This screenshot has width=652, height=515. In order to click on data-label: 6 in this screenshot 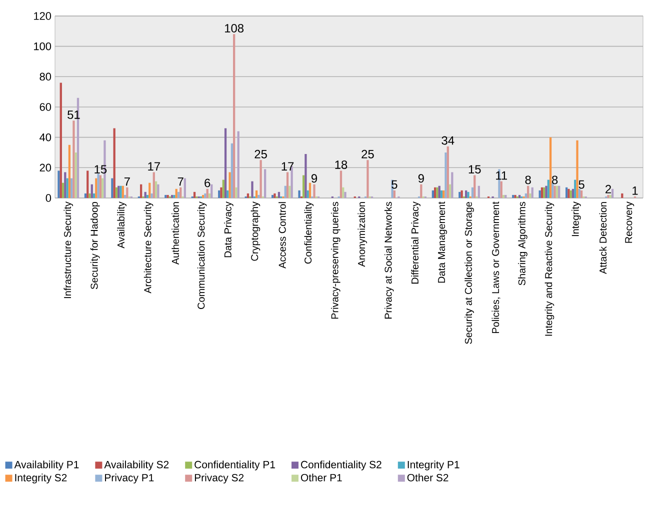, I will do `click(207, 183)`.